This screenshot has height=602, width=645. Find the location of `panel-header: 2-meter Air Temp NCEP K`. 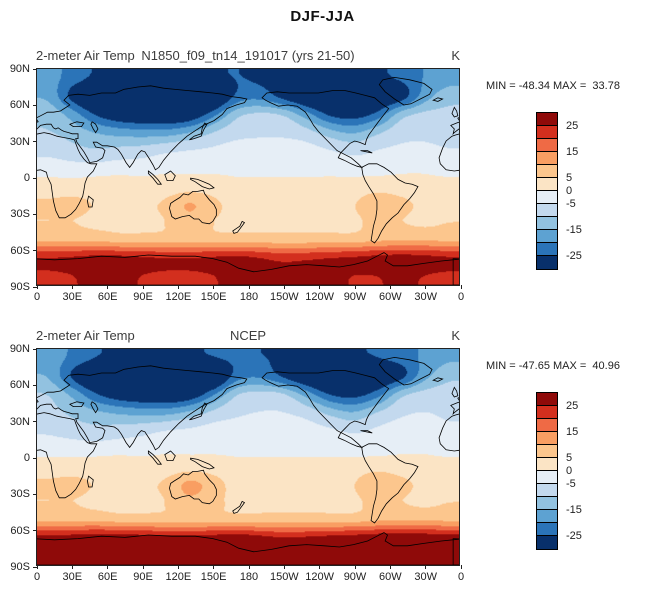

panel-header: 2-meter Air Temp NCEP K is located at coordinates (248, 334).